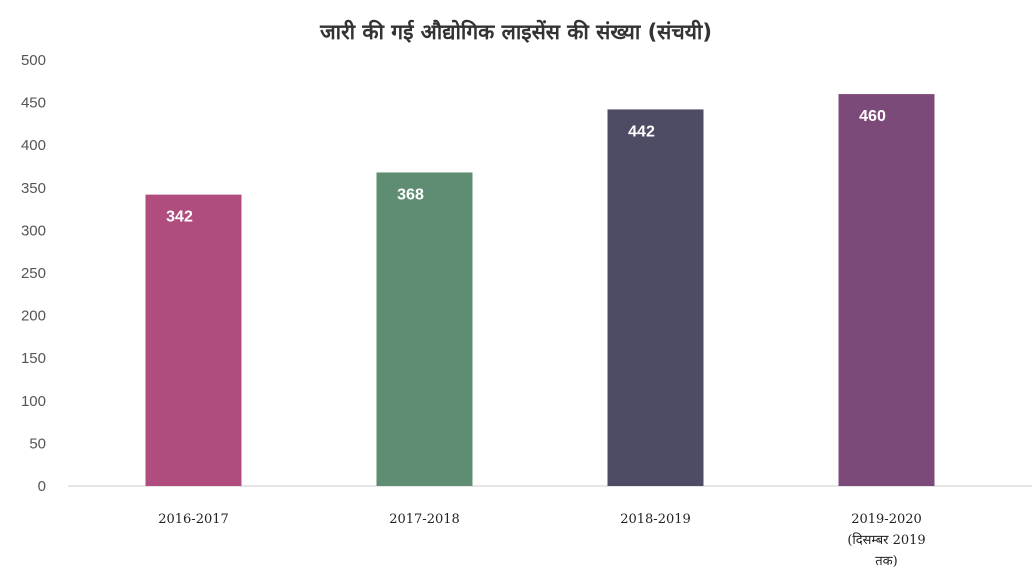  What do you see at coordinates (886, 561) in the screenshot?
I see `x-category-label: तक)` at bounding box center [886, 561].